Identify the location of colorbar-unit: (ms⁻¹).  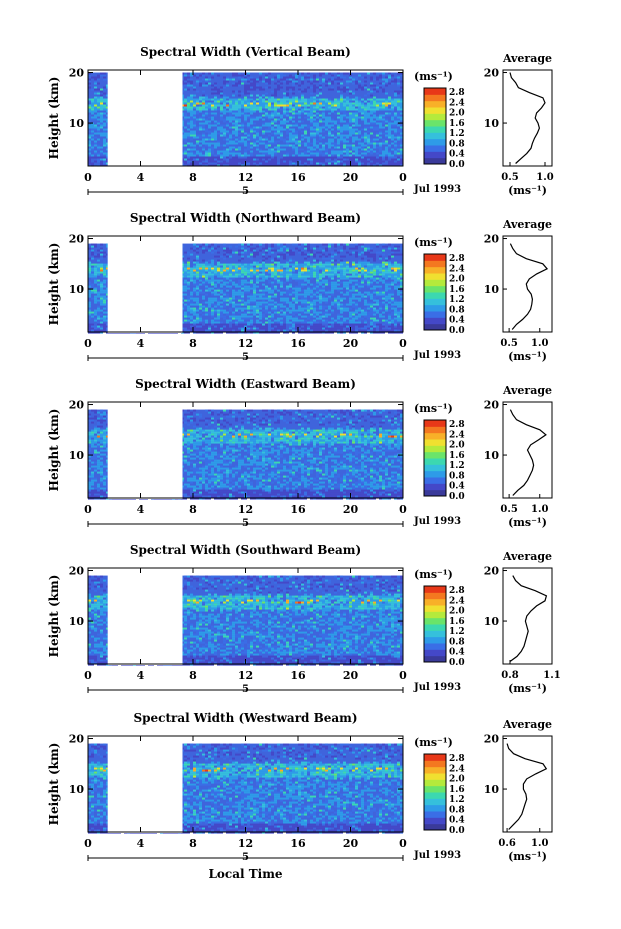
(433, 408).